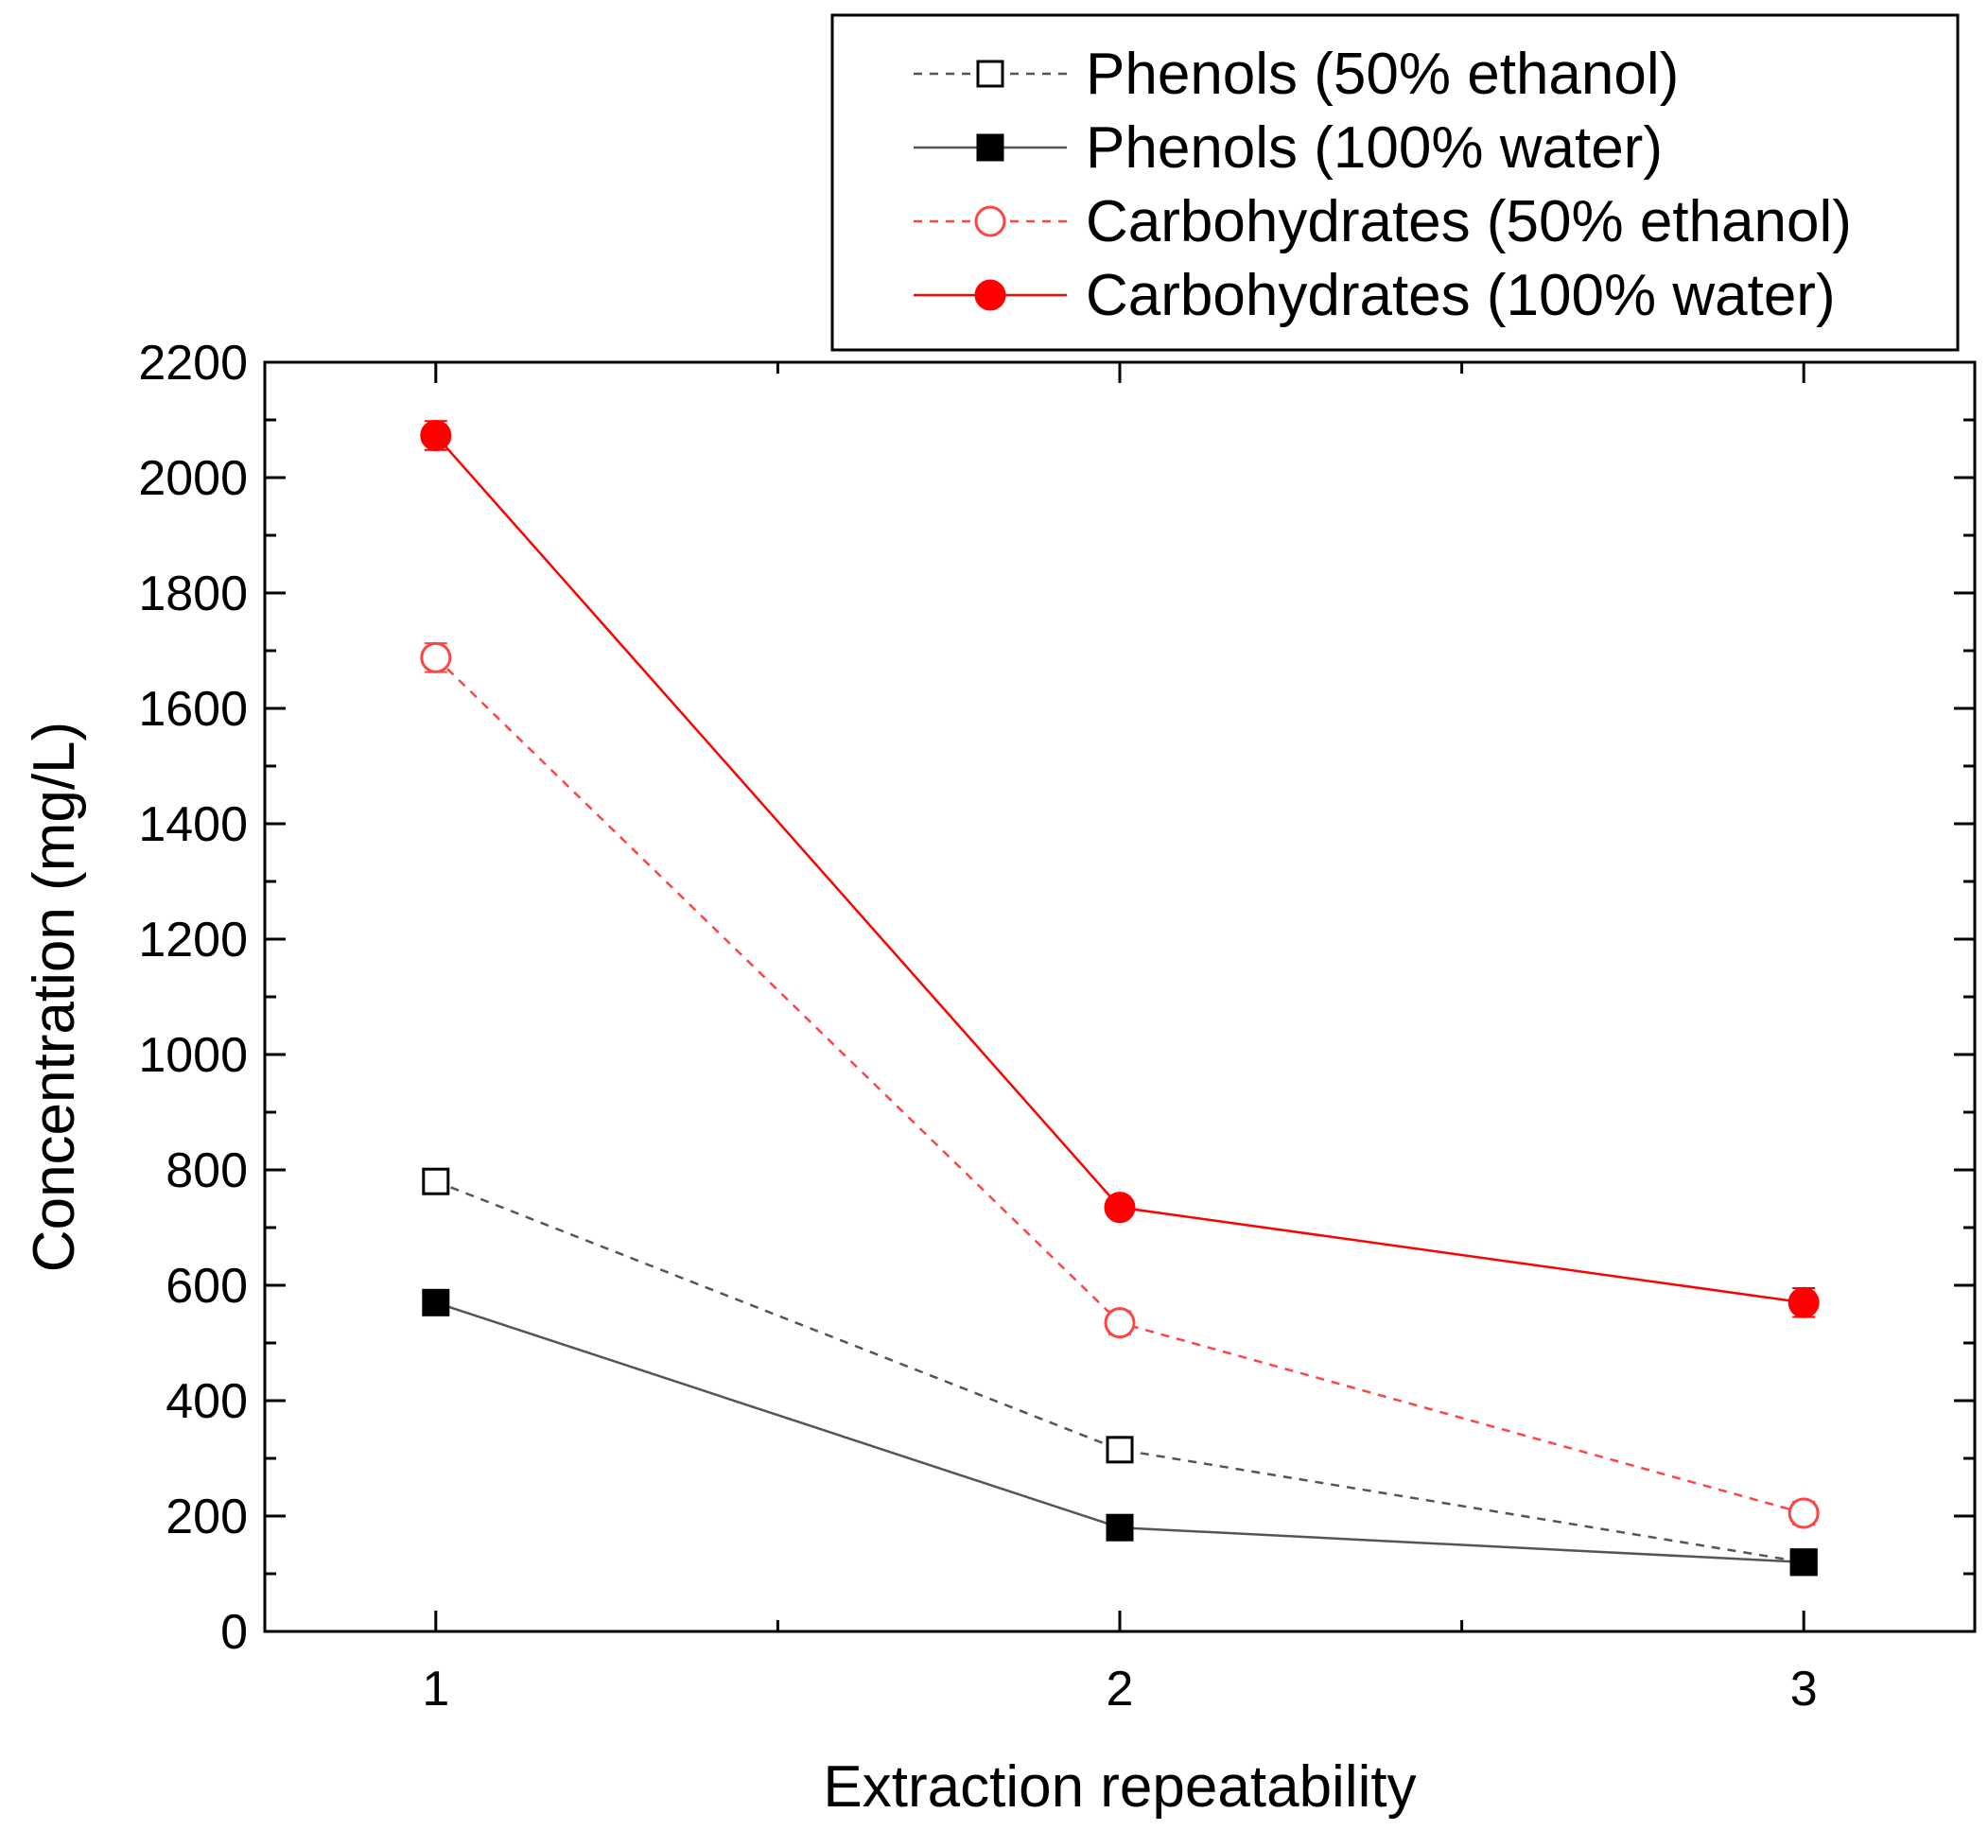 The height and width of the screenshot is (1848, 1988). What do you see at coordinates (1119, 1787) in the screenshot?
I see `x-axis-title: Extraction repeatability` at bounding box center [1119, 1787].